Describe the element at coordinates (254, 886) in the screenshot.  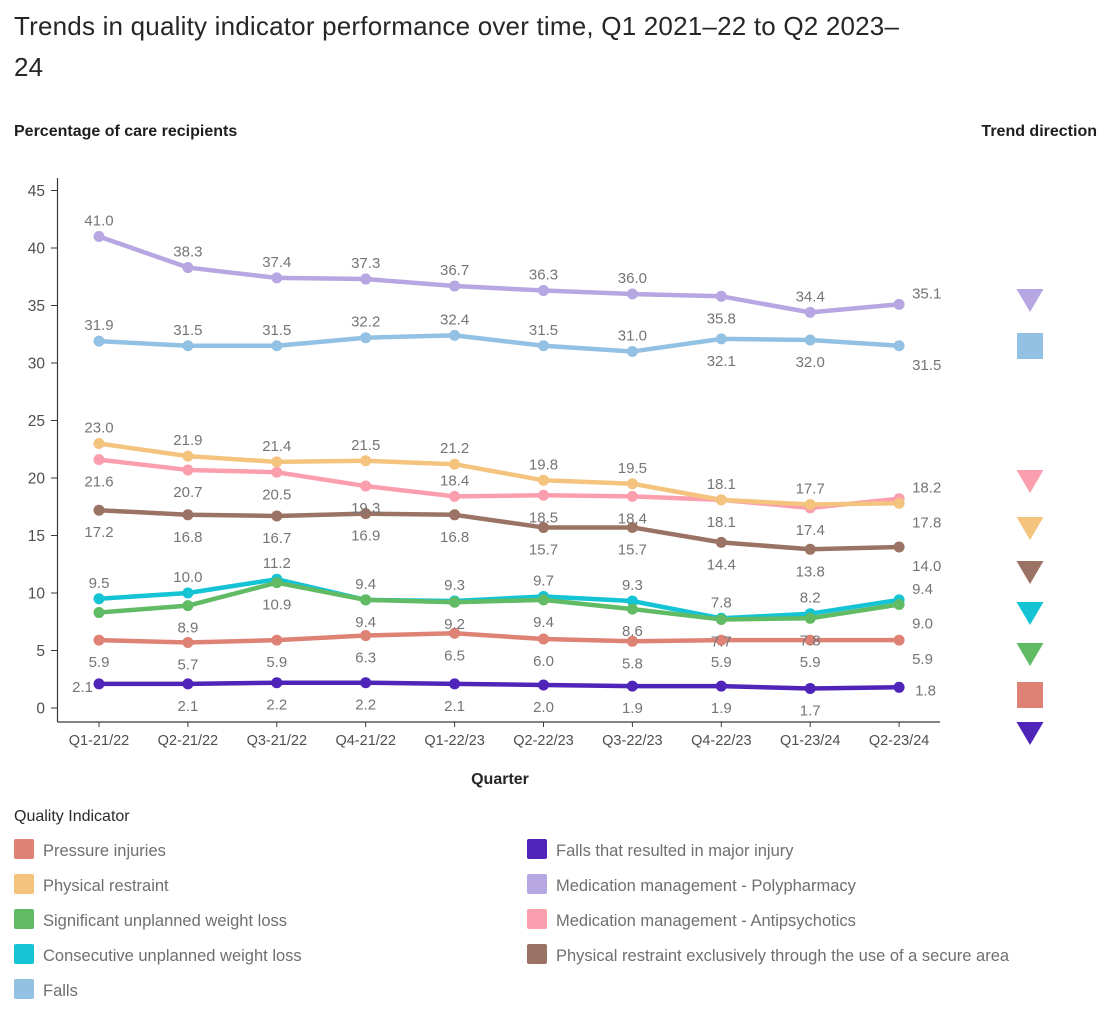
I see `legend-item: Physical restraint` at that location.